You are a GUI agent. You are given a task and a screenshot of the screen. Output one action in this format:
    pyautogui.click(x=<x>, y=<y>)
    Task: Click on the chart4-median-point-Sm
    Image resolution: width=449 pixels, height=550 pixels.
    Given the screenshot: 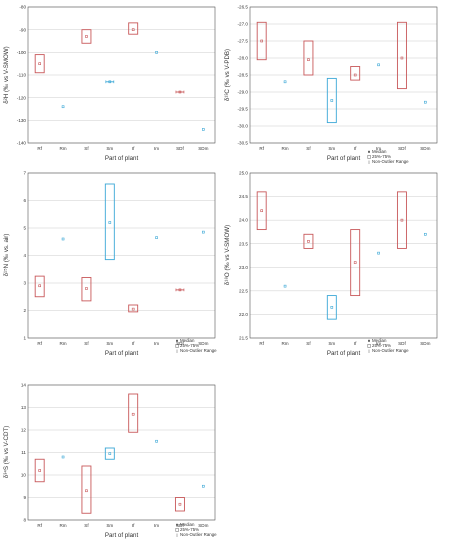 What is the action you would take?
    pyautogui.click(x=332, y=307)
    